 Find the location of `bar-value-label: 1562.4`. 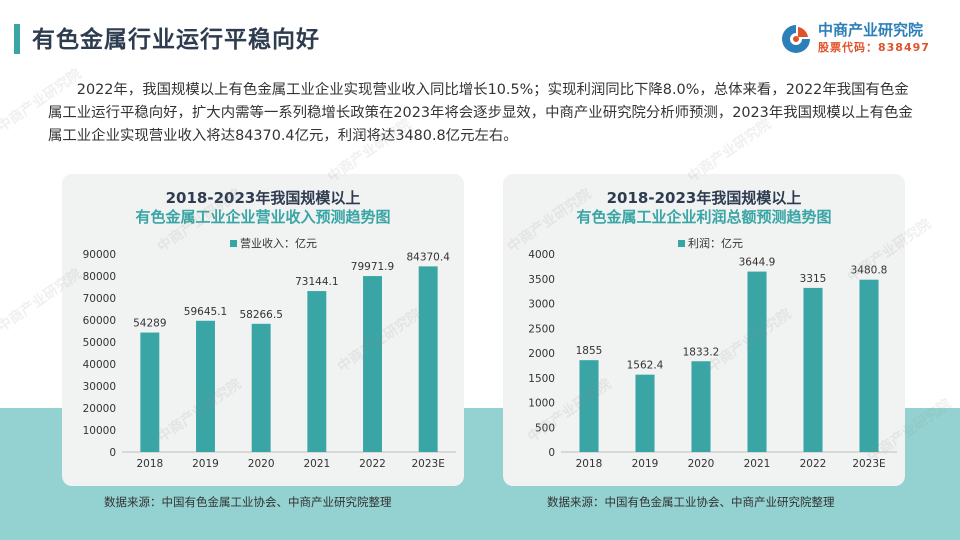

bar-value-label: 1562.4 is located at coordinates (645, 366).